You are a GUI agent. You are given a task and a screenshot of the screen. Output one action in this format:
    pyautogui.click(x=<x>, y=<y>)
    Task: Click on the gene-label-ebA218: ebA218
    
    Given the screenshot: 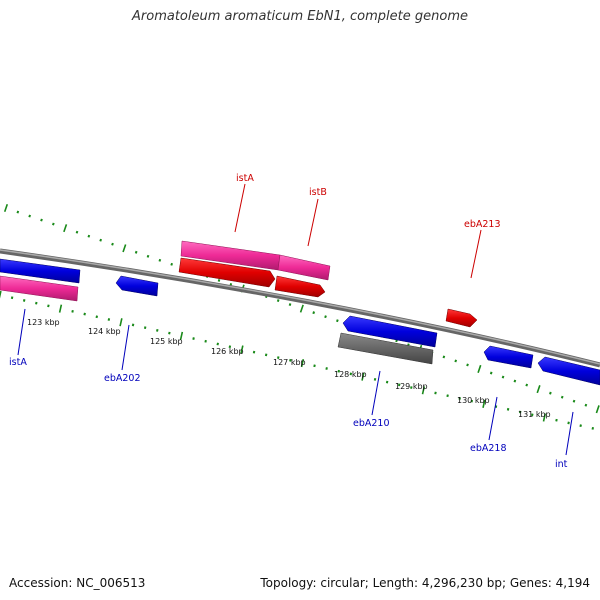 What is the action you would take?
    pyautogui.click(x=488, y=448)
    